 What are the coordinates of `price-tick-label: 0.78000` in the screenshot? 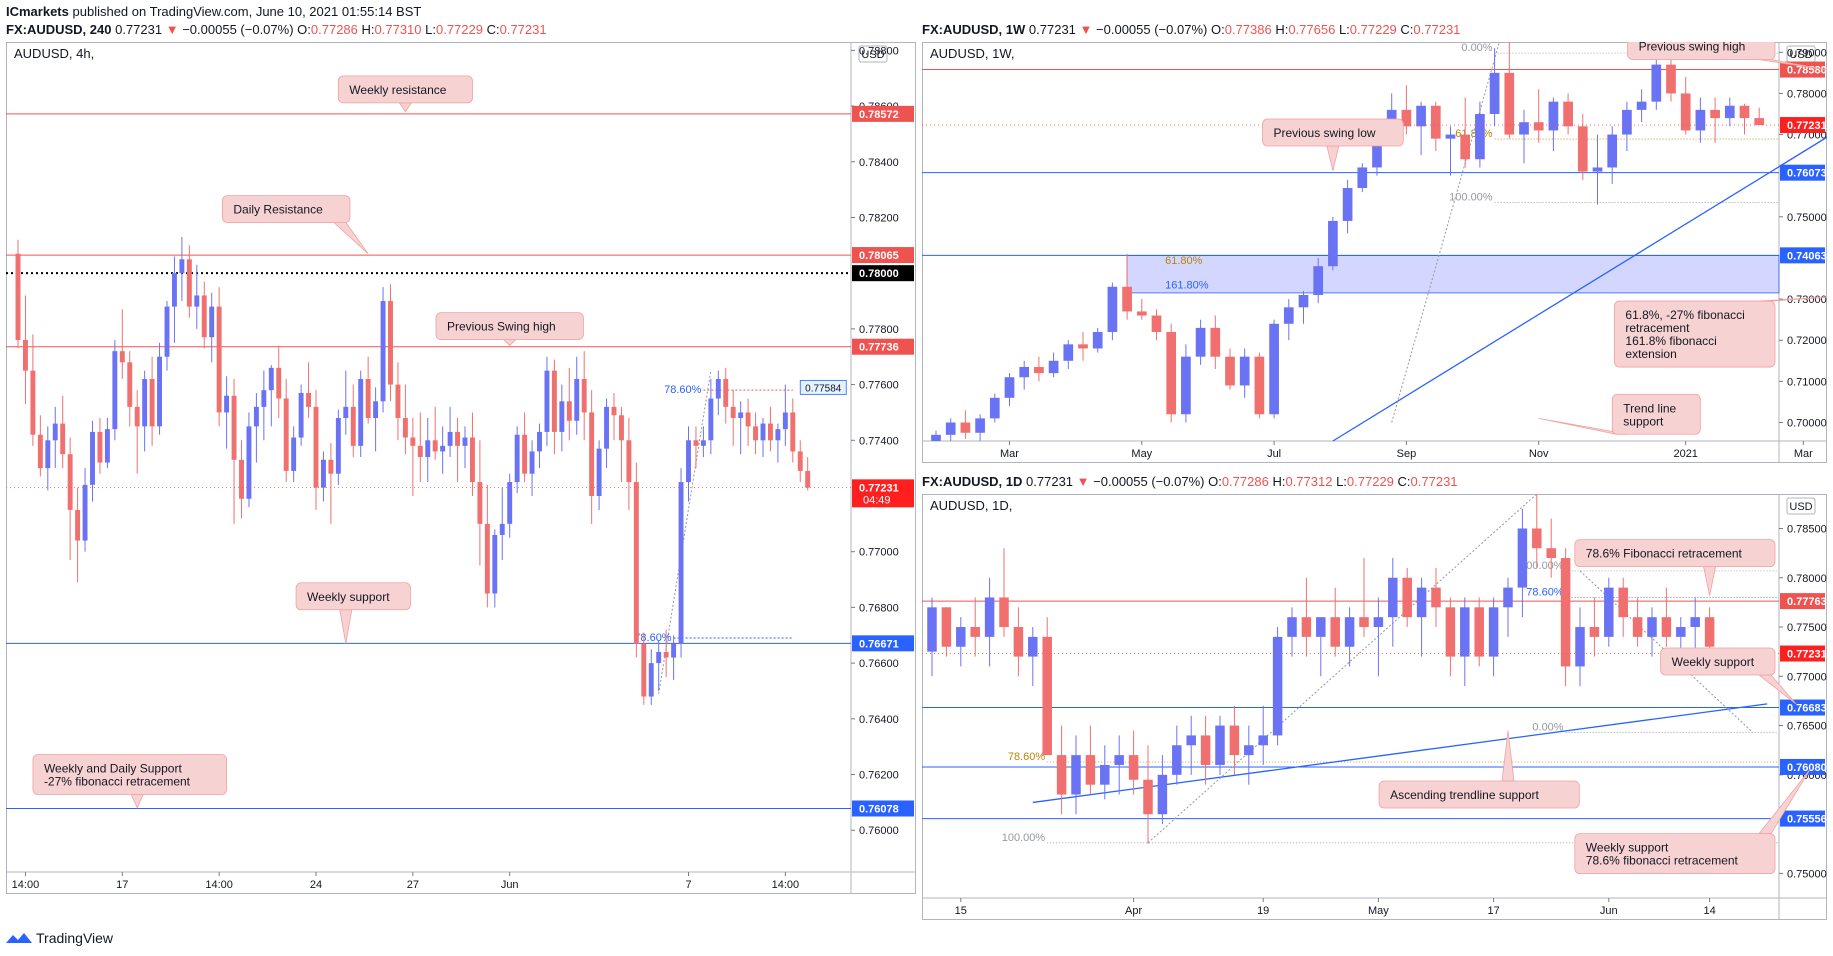 It's located at (1807, 94).